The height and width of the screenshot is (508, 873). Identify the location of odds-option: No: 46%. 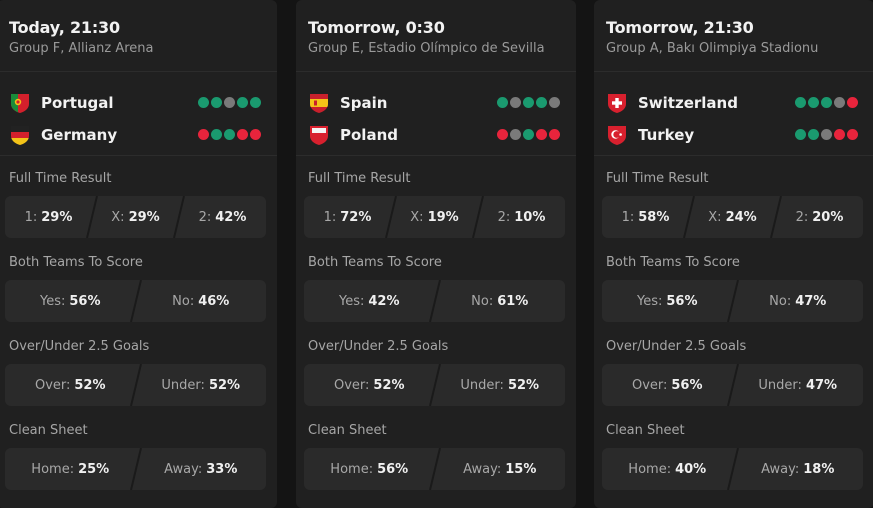
(201, 301).